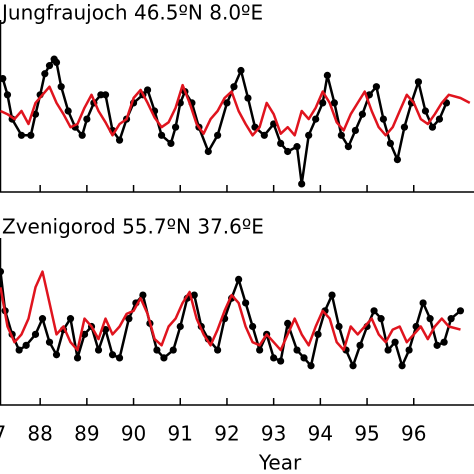 This screenshot has height=474, width=474. I want to click on panel-title: Jungfraujoch 46.5ºN 8.0ºE, so click(131, 13).